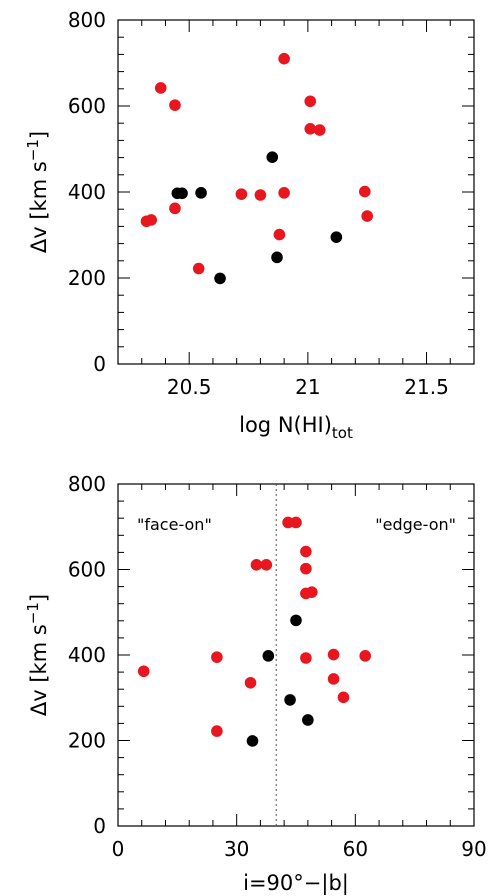 This screenshot has width=493, height=896. What do you see at coordinates (118, 849) in the screenshot?
I see `x-tick-label: 0` at bounding box center [118, 849].